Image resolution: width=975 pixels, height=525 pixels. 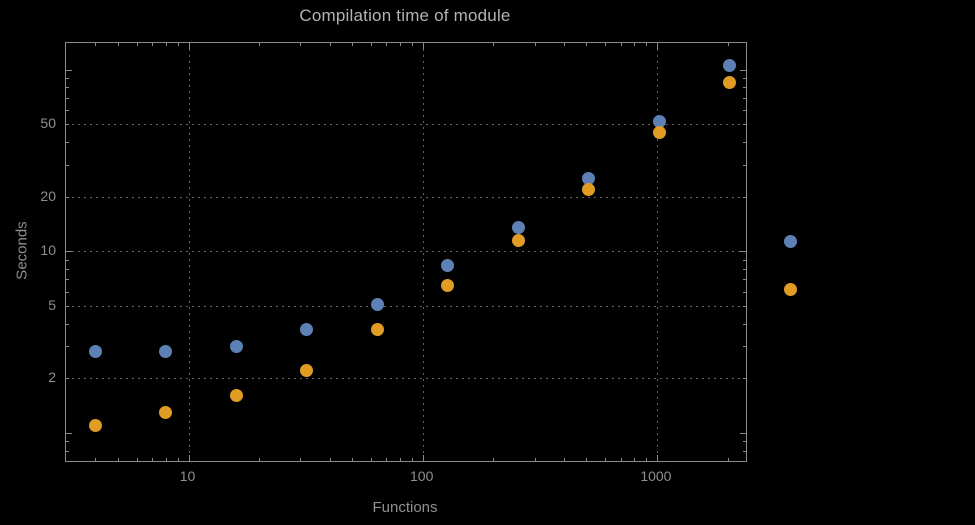 What do you see at coordinates (48, 195) in the screenshot?
I see `y-tick-label: 20` at bounding box center [48, 195].